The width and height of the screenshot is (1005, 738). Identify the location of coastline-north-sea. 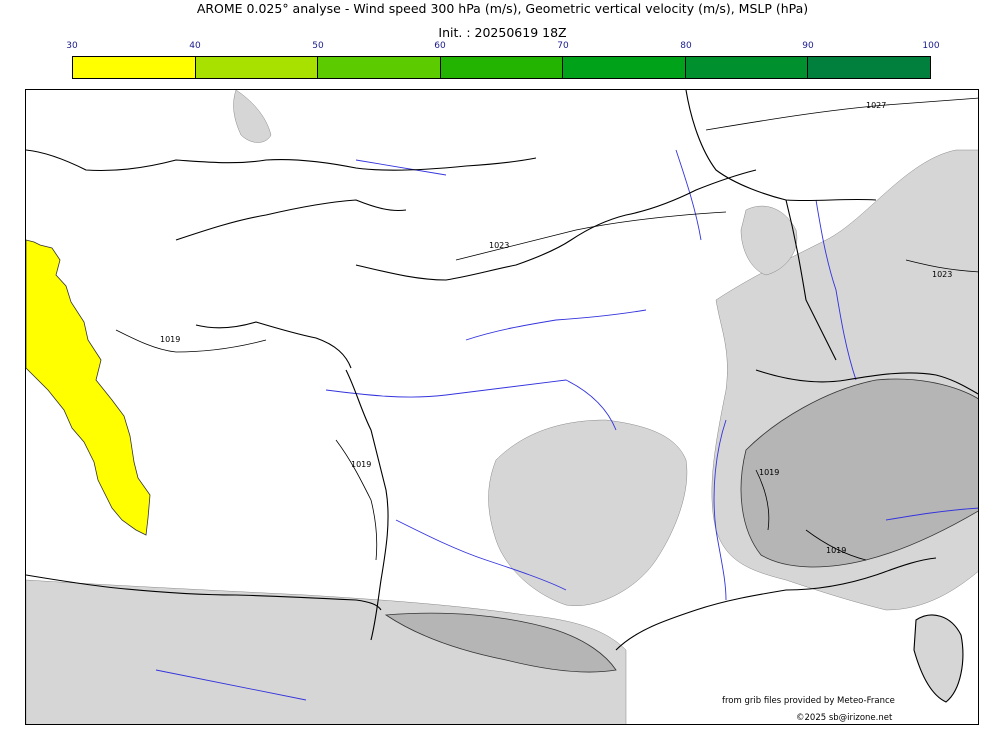
(781, 146).